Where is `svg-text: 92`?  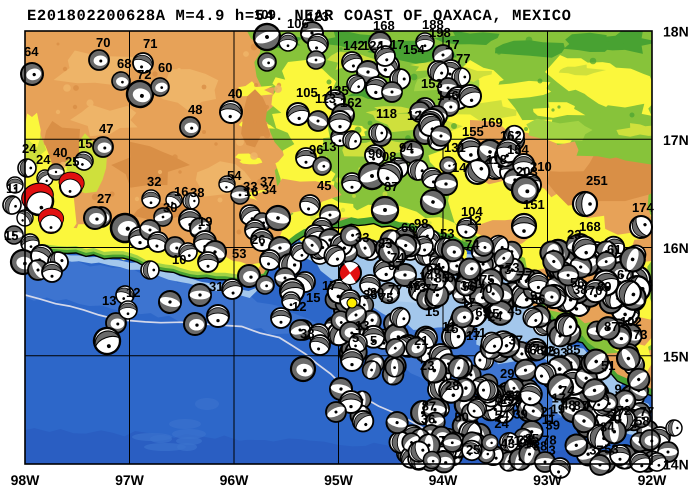 svg-text: 92 is located at coordinates (547, 350).